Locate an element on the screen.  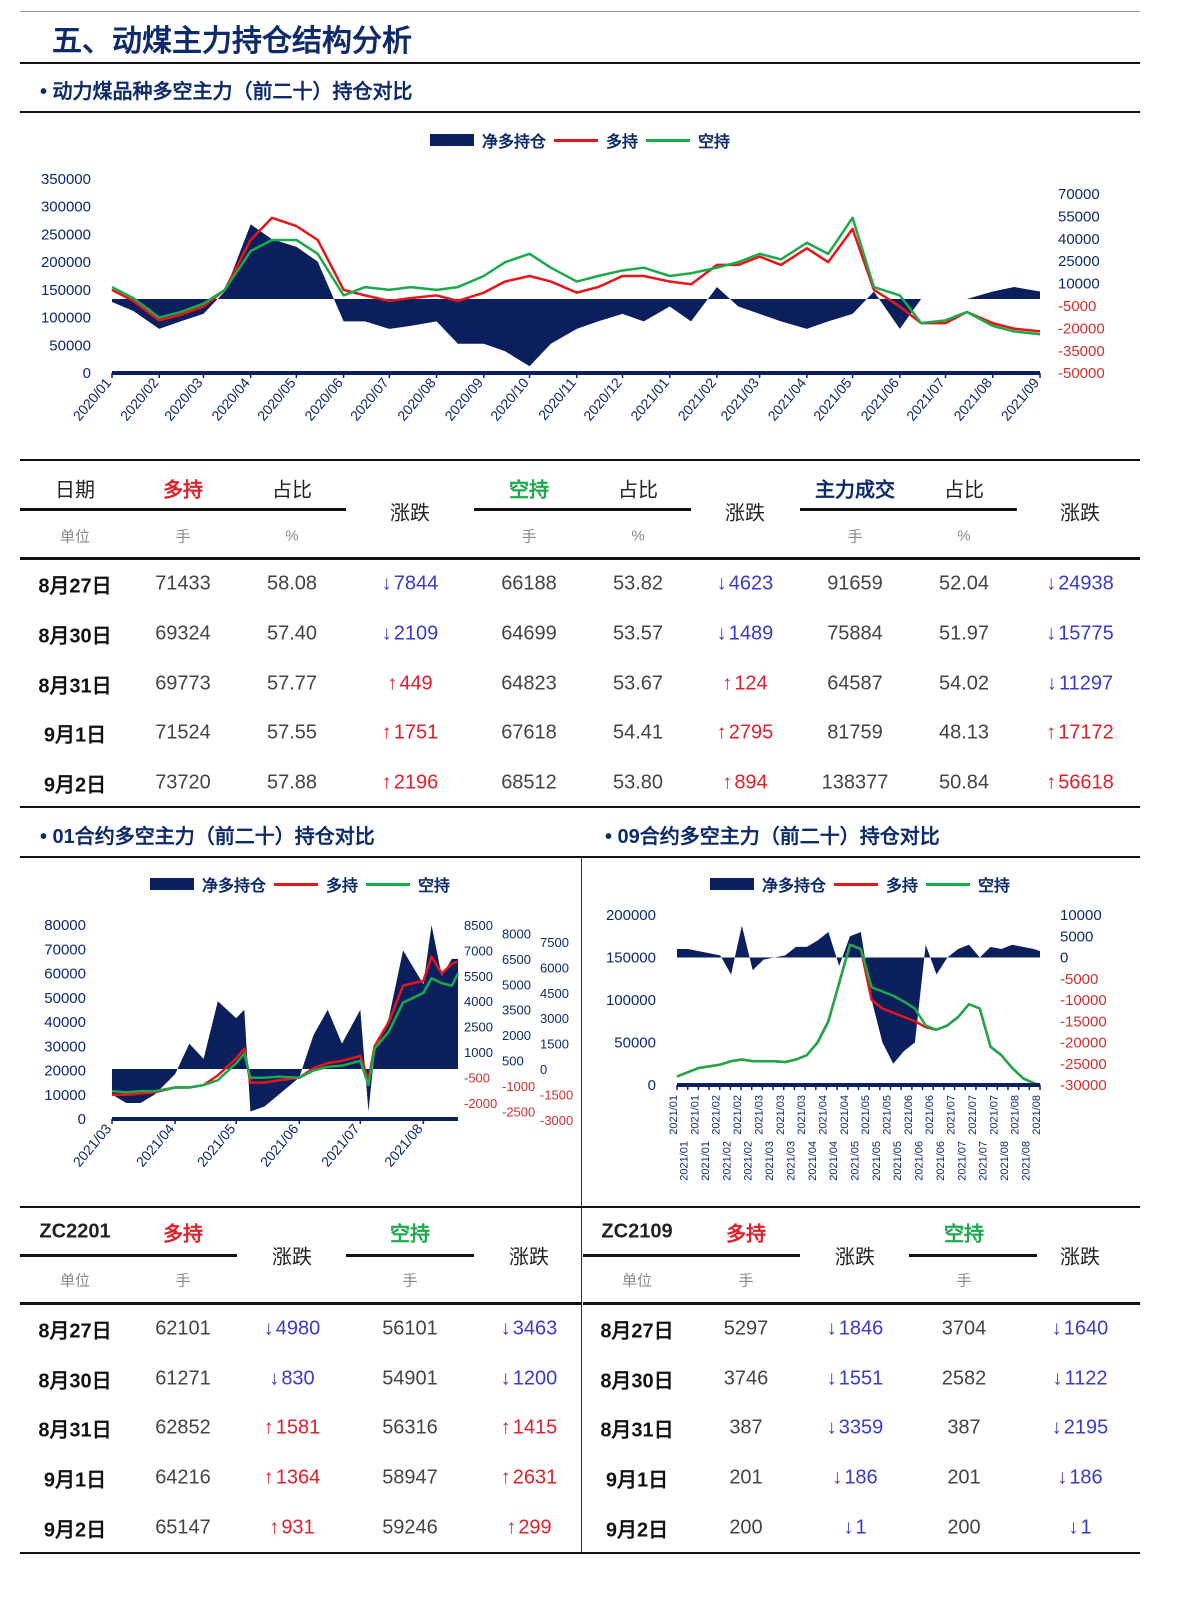
row-volume: 81759 is located at coordinates (855, 732).